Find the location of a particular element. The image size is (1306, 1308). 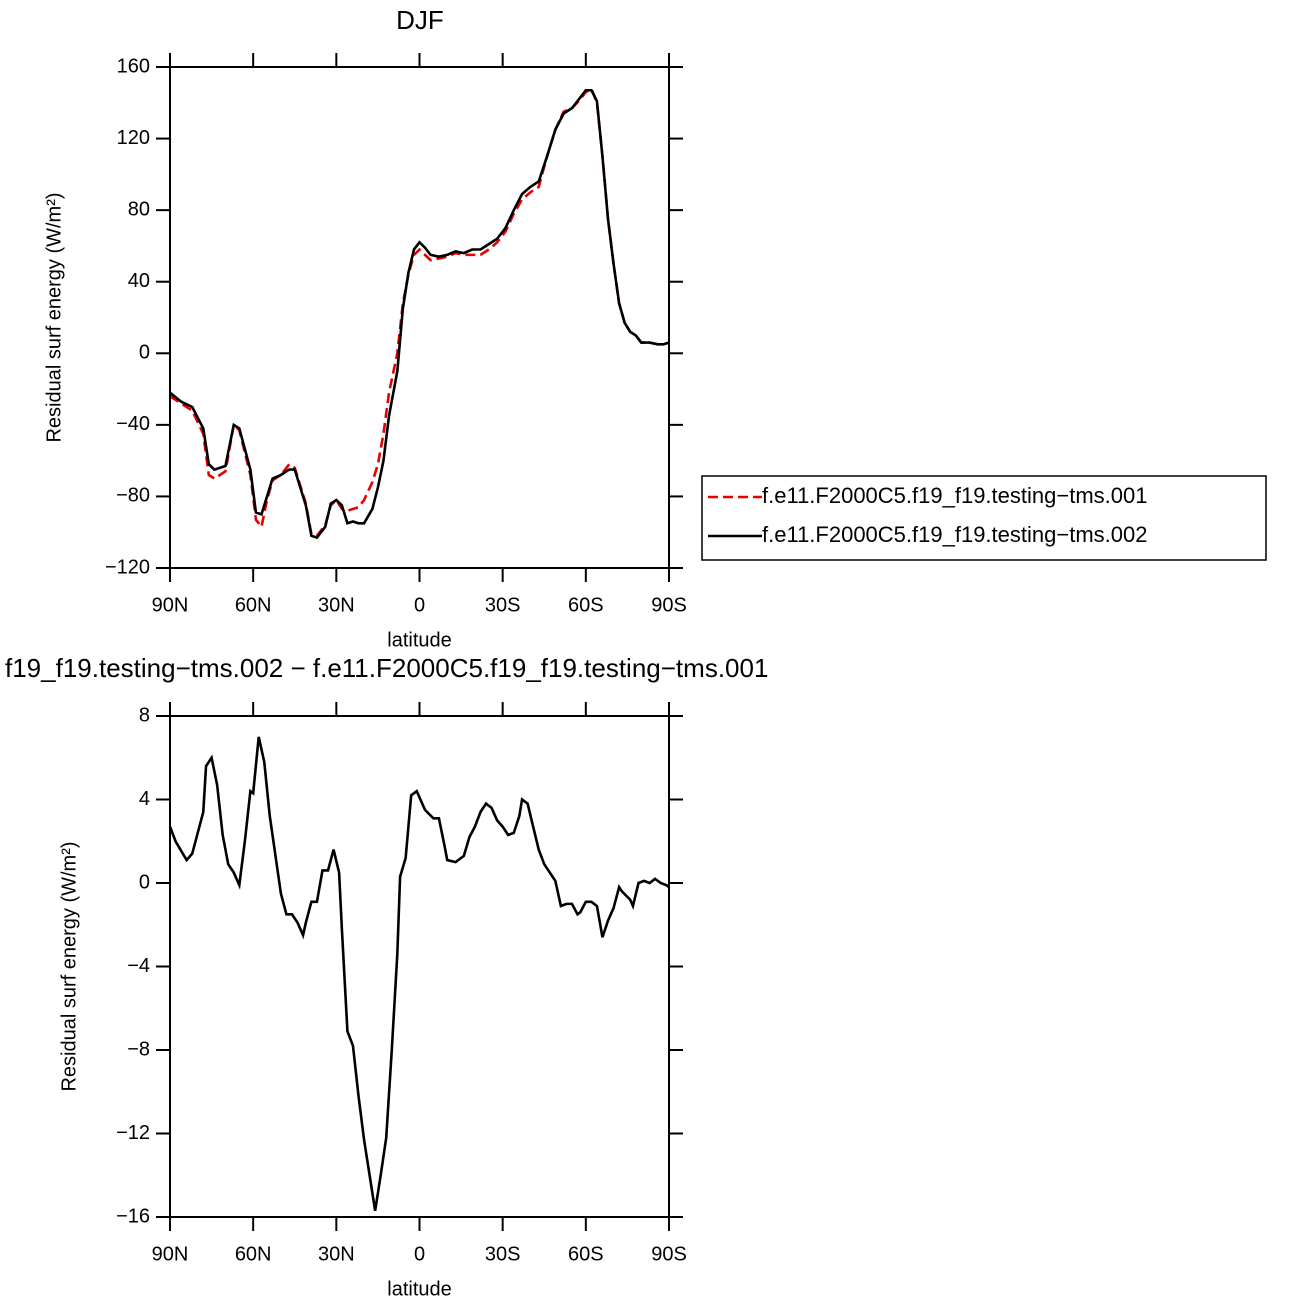

y-tick-label: 120 is located at coordinates (133, 138).